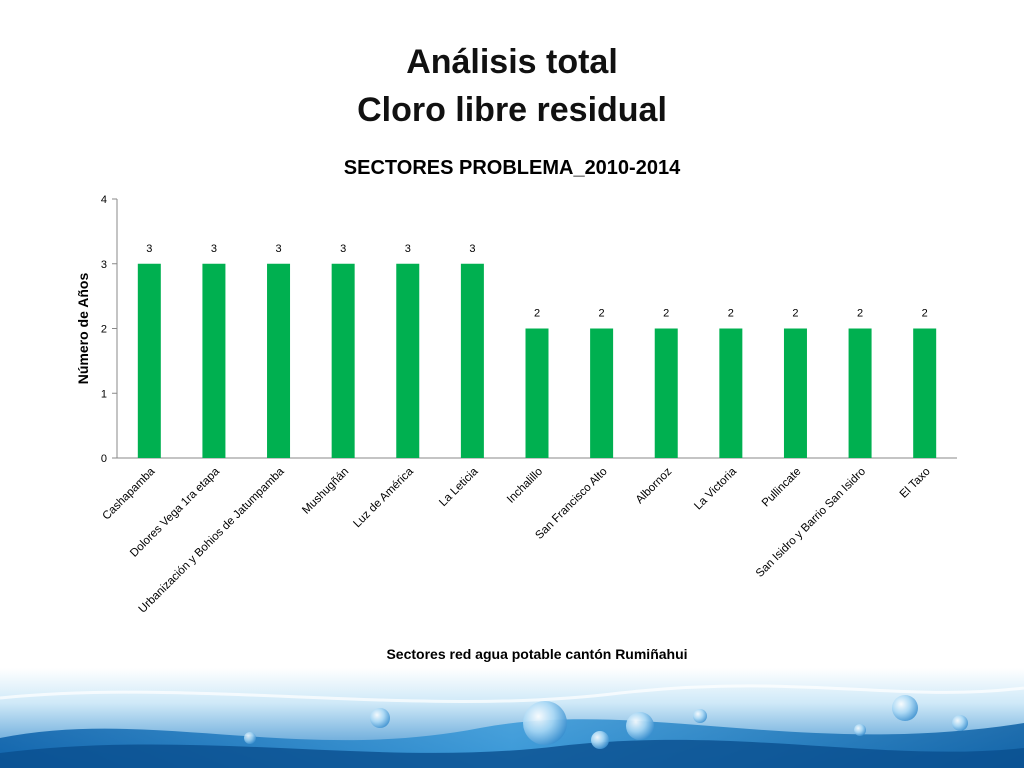  Describe the element at coordinates (512, 110) in the screenshot. I see `slide-title-line-2: Cloro libre residual` at that location.